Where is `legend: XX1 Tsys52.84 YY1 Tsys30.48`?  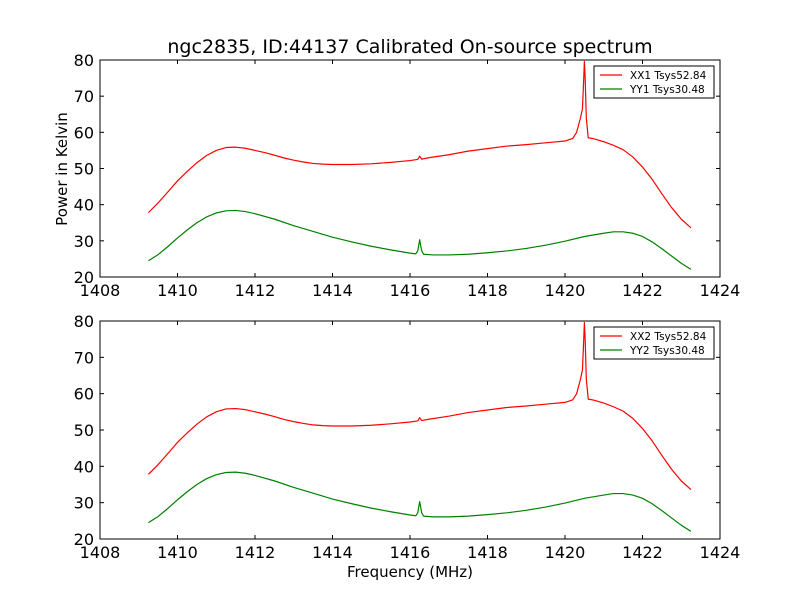 legend: XX1 Tsys52.84 YY1 Tsys30.48 is located at coordinates (654, 82).